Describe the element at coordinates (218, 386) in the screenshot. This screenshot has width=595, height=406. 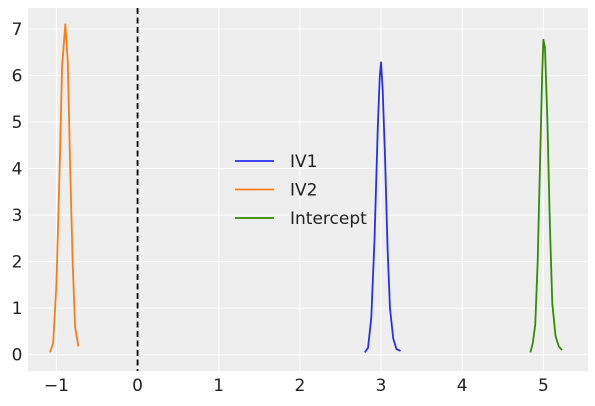
I see `x-tick-label: 1` at that location.